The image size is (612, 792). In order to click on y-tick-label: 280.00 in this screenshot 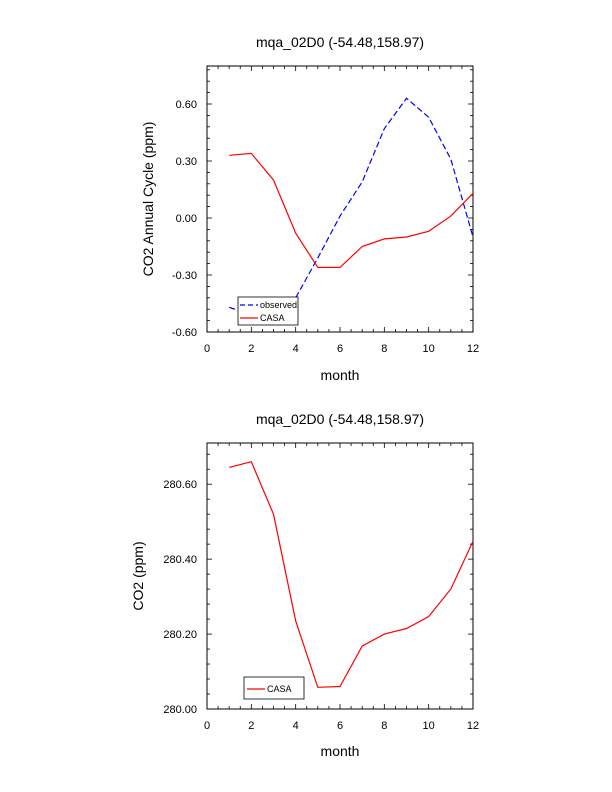, I will do `click(180, 710)`.